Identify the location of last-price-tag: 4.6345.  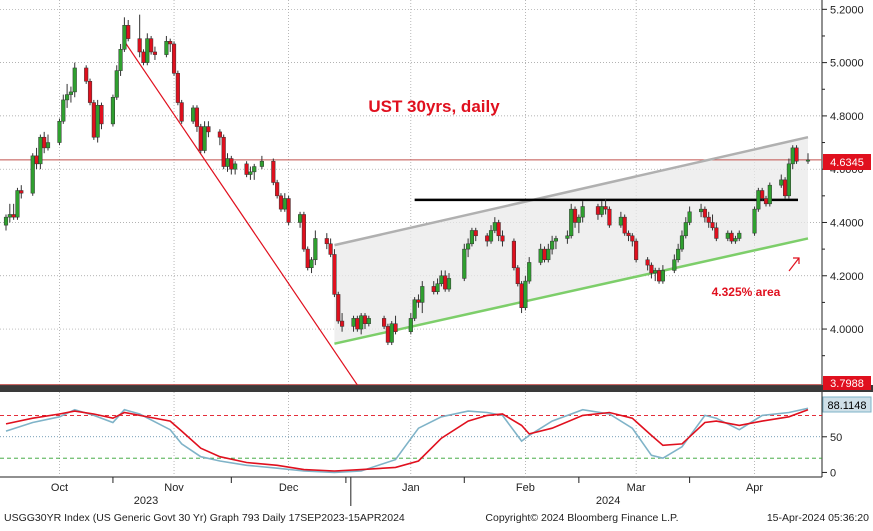
(847, 162).